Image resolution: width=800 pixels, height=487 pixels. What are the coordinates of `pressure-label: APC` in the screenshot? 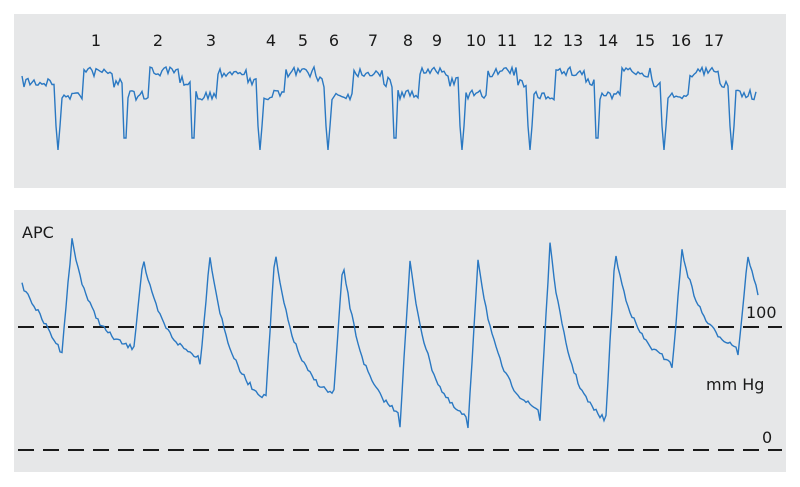 It's located at (38, 232).